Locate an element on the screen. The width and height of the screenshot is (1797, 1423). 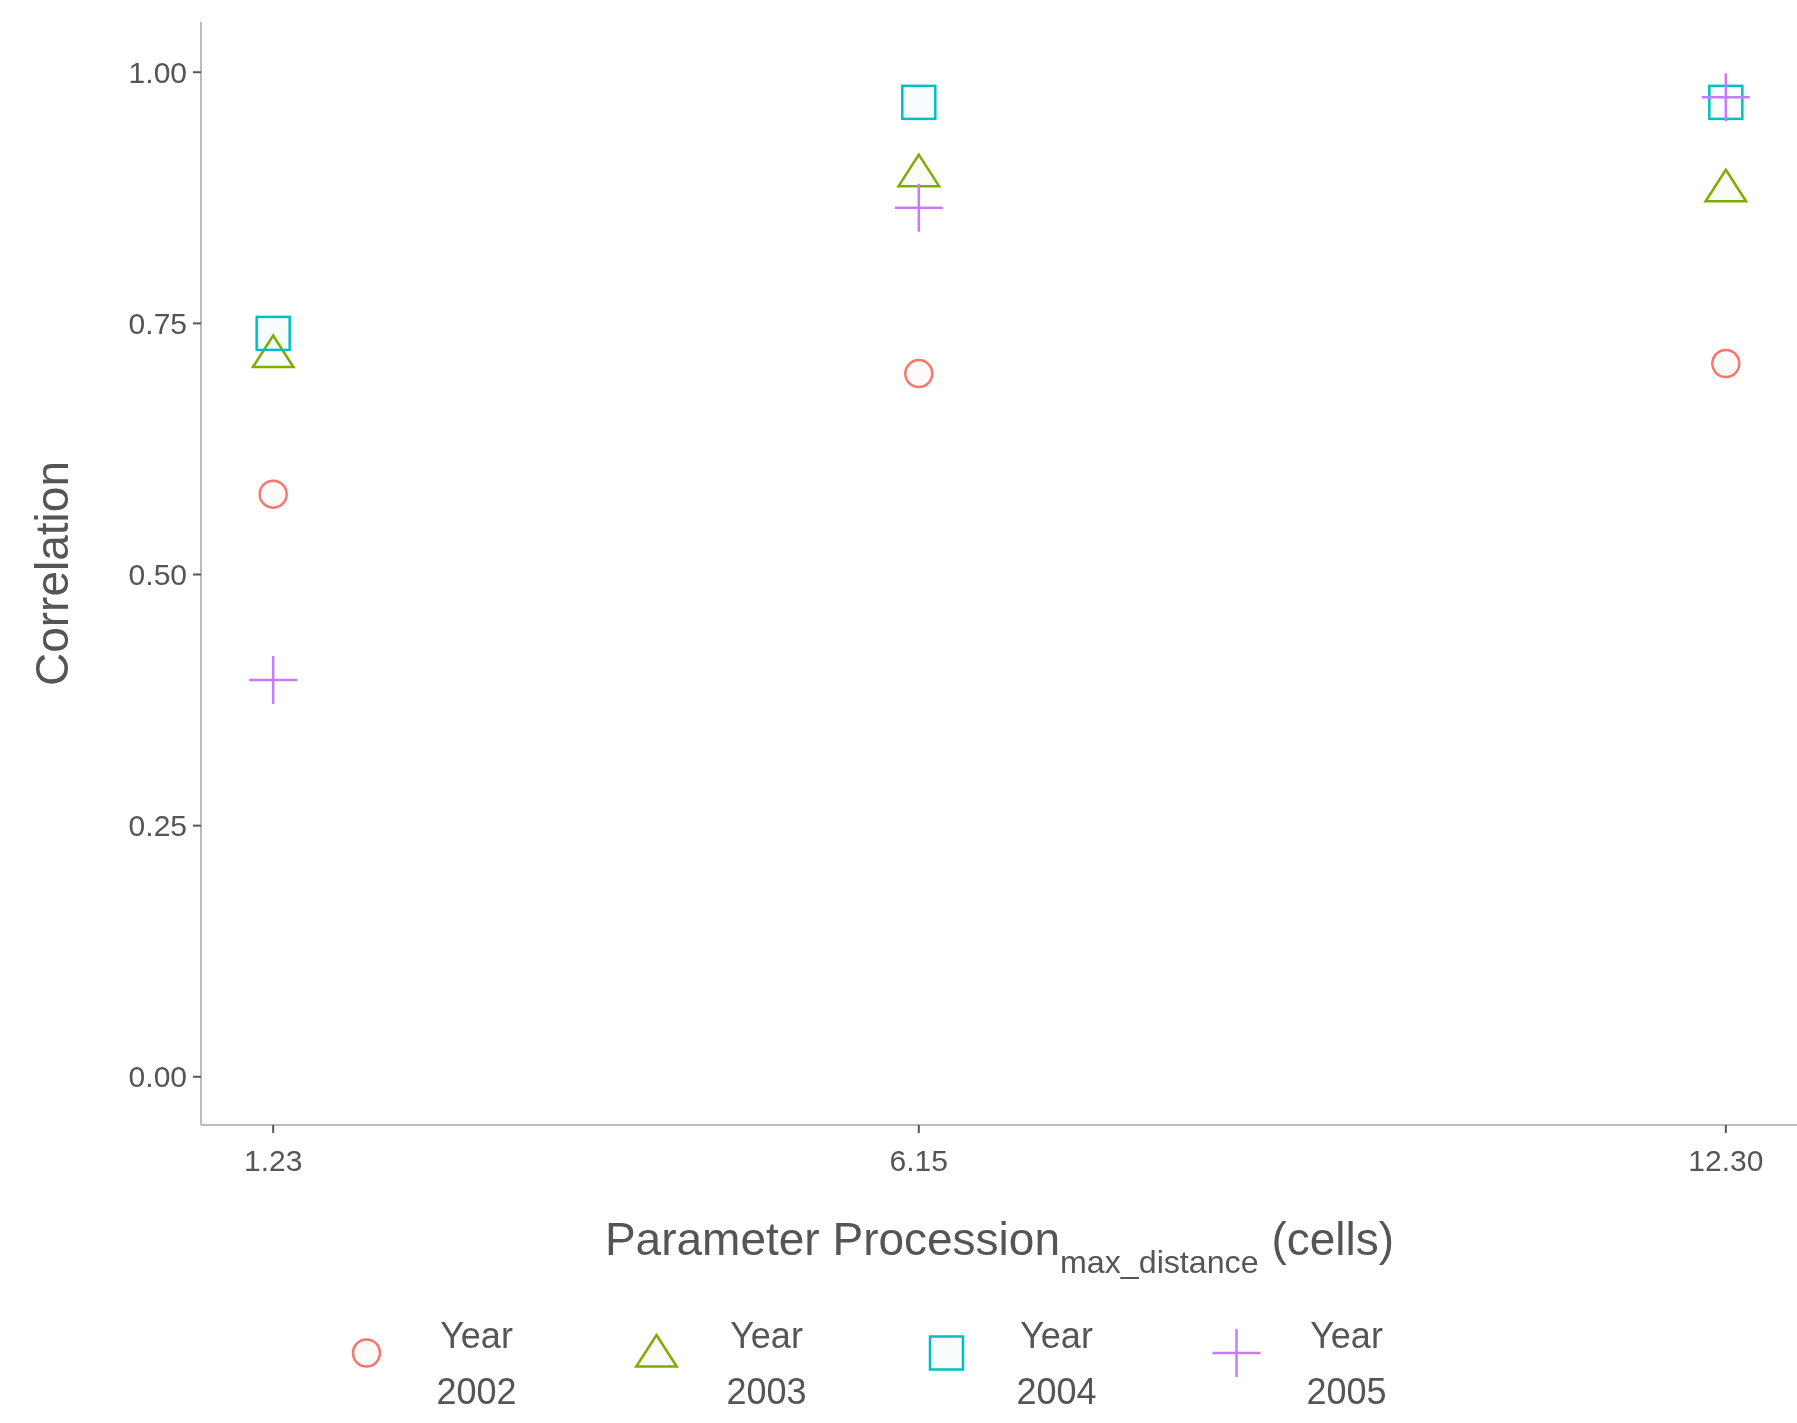
legend-label: Year 2005 is located at coordinates (1346, 1363).